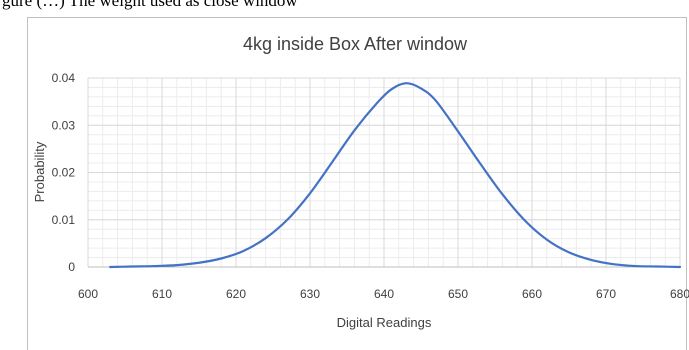 The image size is (689, 350). Describe the element at coordinates (310, 294) in the screenshot. I see `x-tick-label: 630` at that location.